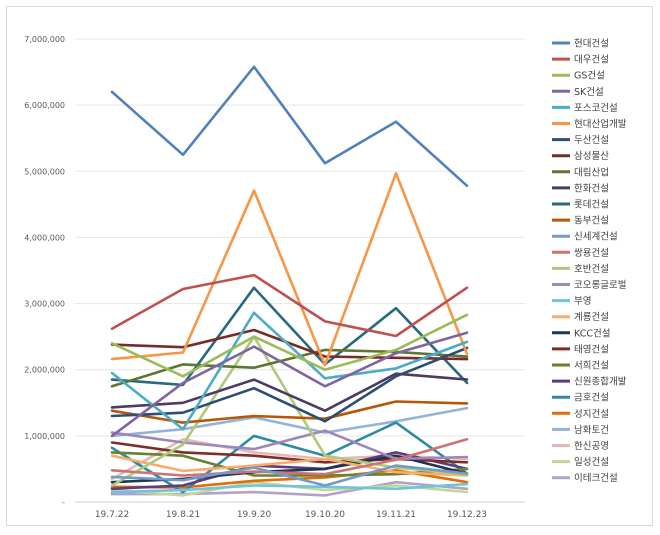  What do you see at coordinates (592, 333) in the screenshot?
I see `legend-label: KCC건설` at bounding box center [592, 333].